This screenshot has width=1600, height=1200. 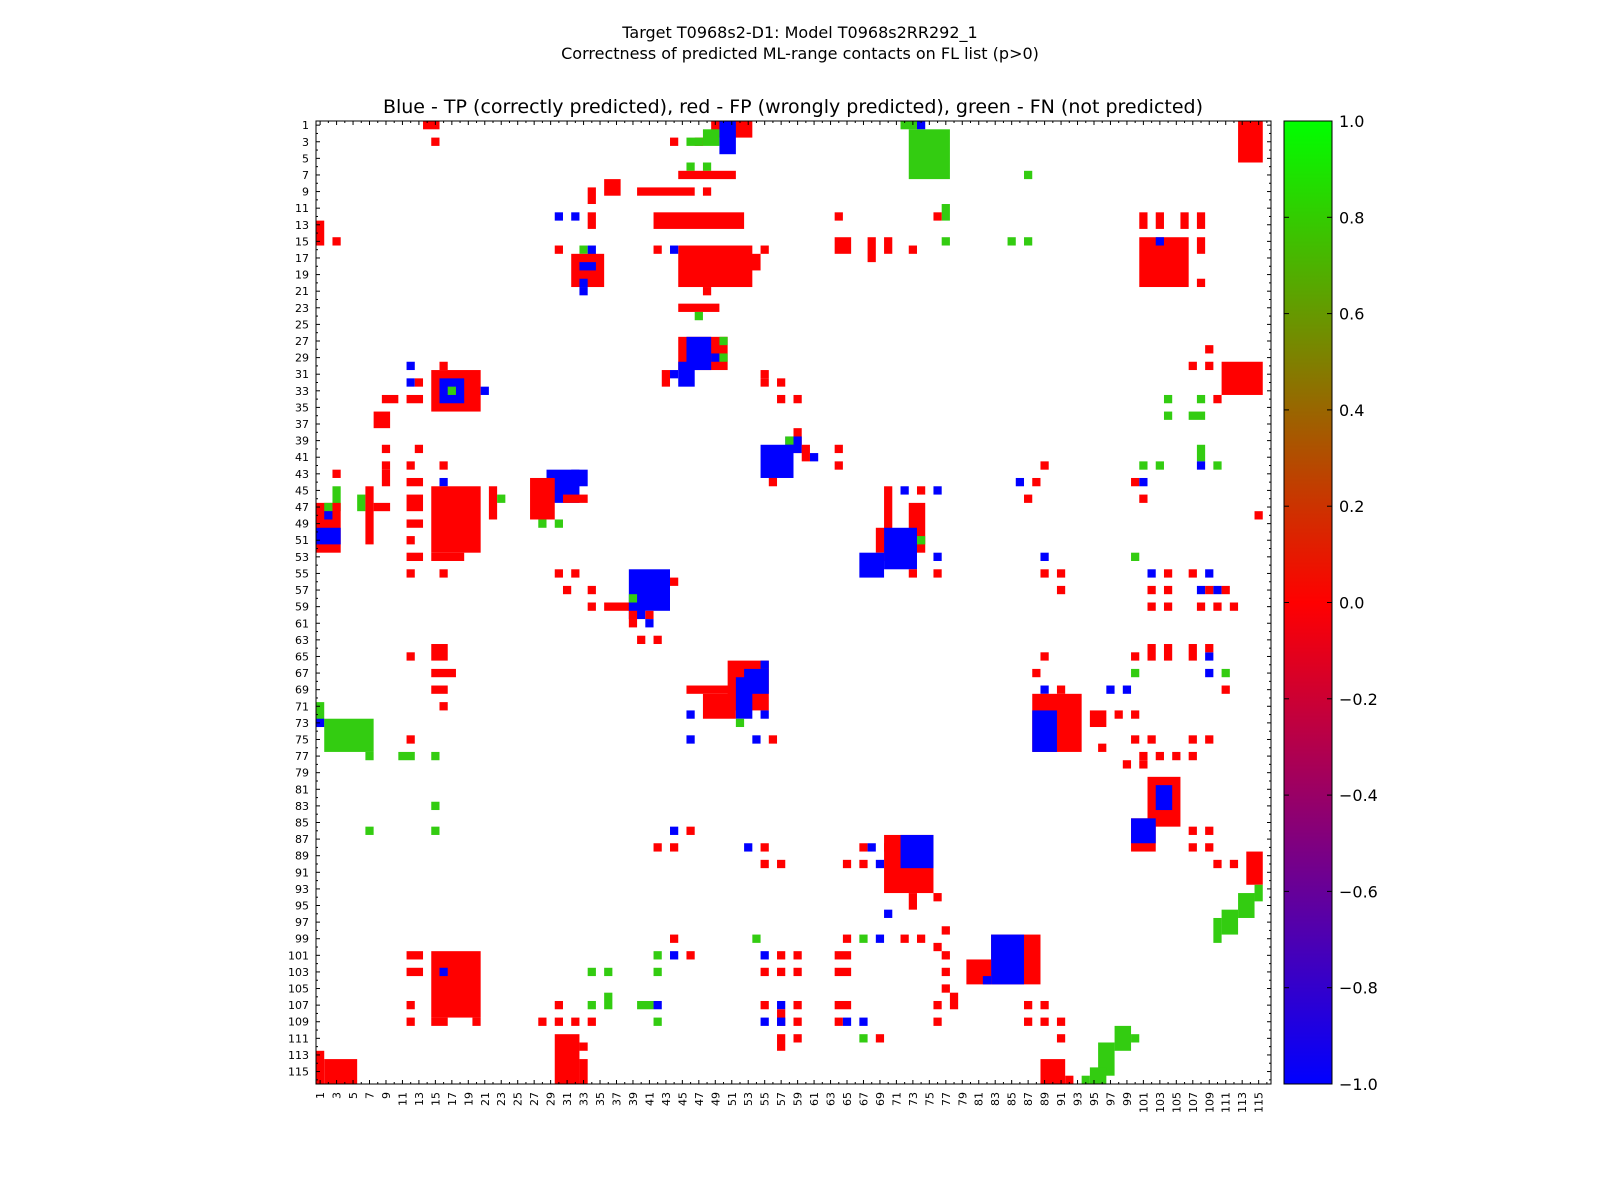 What do you see at coordinates (814, 1099) in the screenshot?
I see `x-tick-label: 61` at bounding box center [814, 1099].